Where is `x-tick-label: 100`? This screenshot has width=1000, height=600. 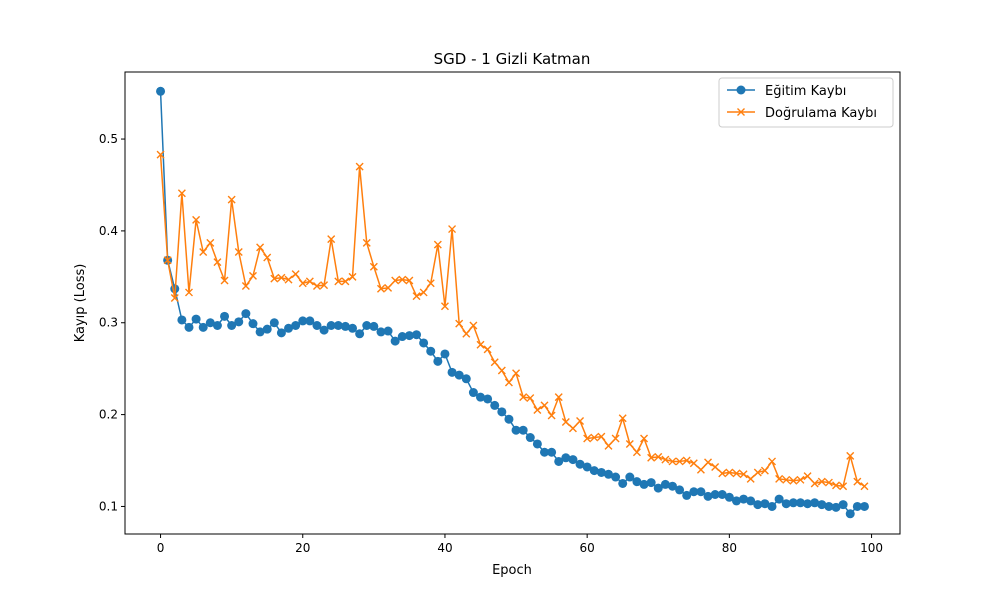
x-tick-label: 100 is located at coordinates (871, 548).